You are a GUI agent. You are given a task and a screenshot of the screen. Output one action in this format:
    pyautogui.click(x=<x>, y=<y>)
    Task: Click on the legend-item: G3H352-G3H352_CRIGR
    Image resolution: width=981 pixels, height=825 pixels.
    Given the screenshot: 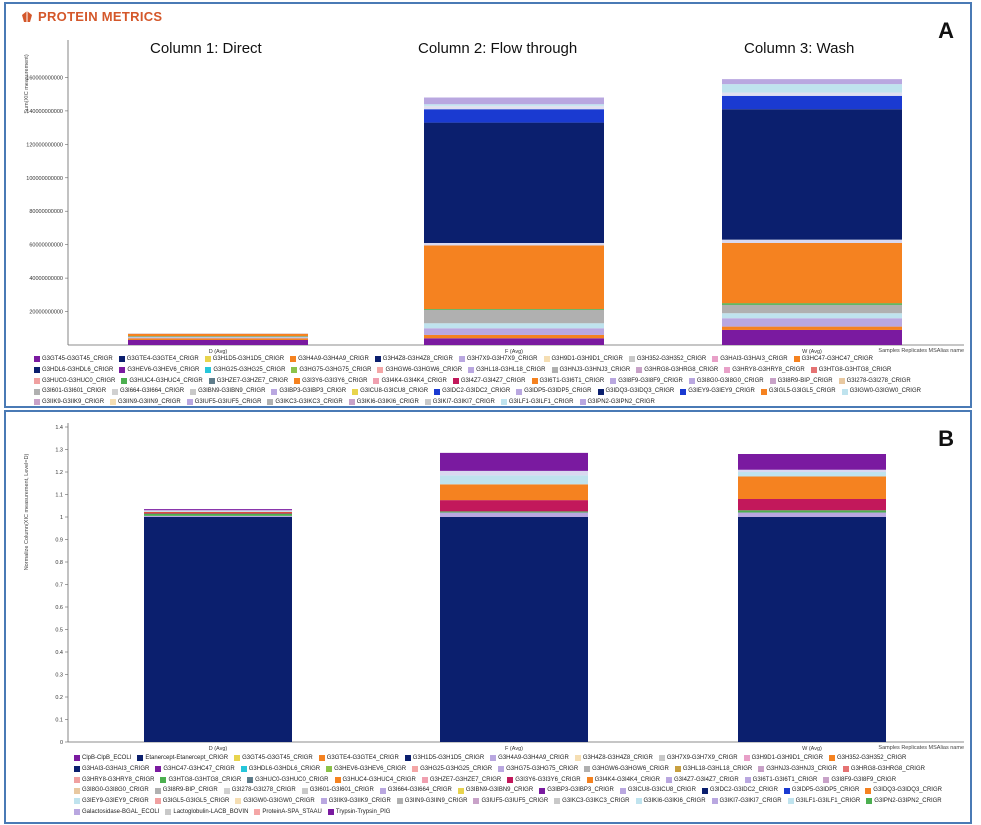 What is the action you would take?
    pyautogui.click(x=867, y=758)
    